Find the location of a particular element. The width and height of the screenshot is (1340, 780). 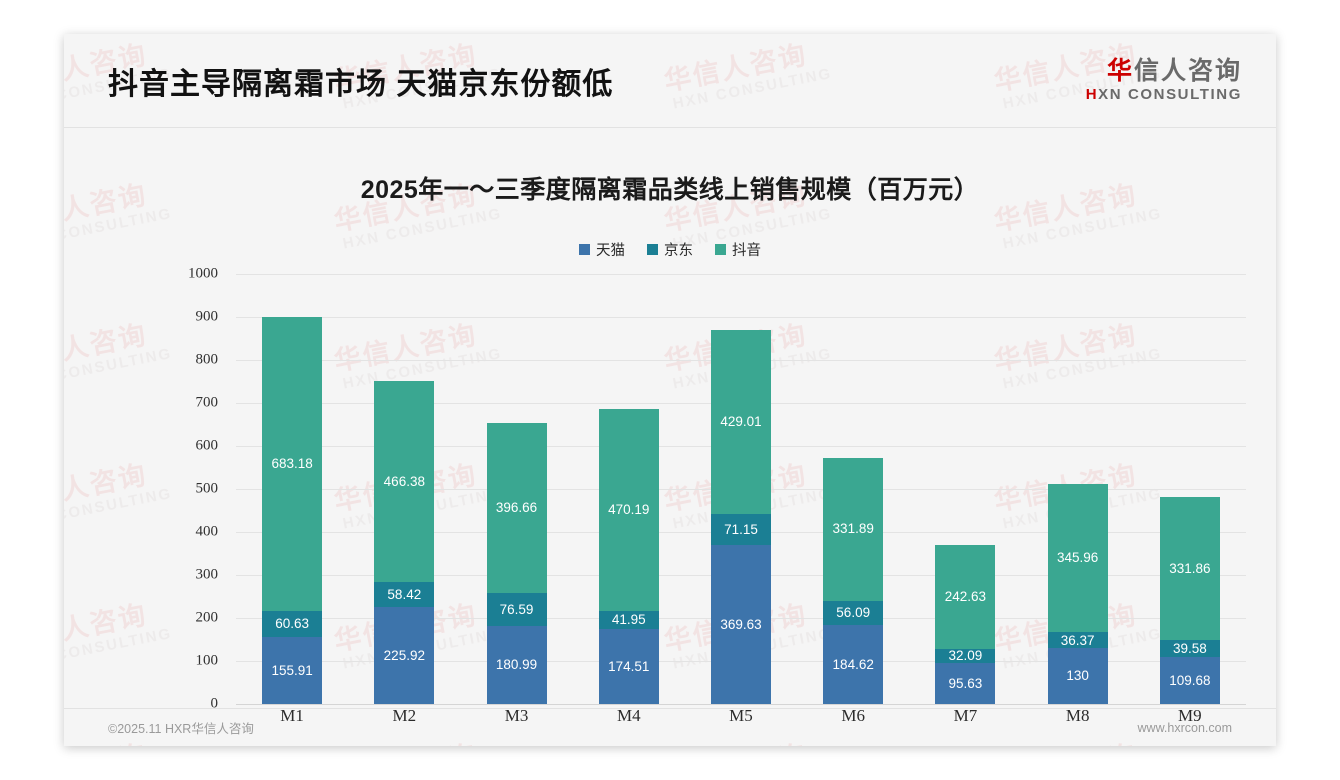

bar-value-label: 466.38 is located at coordinates (404, 481).